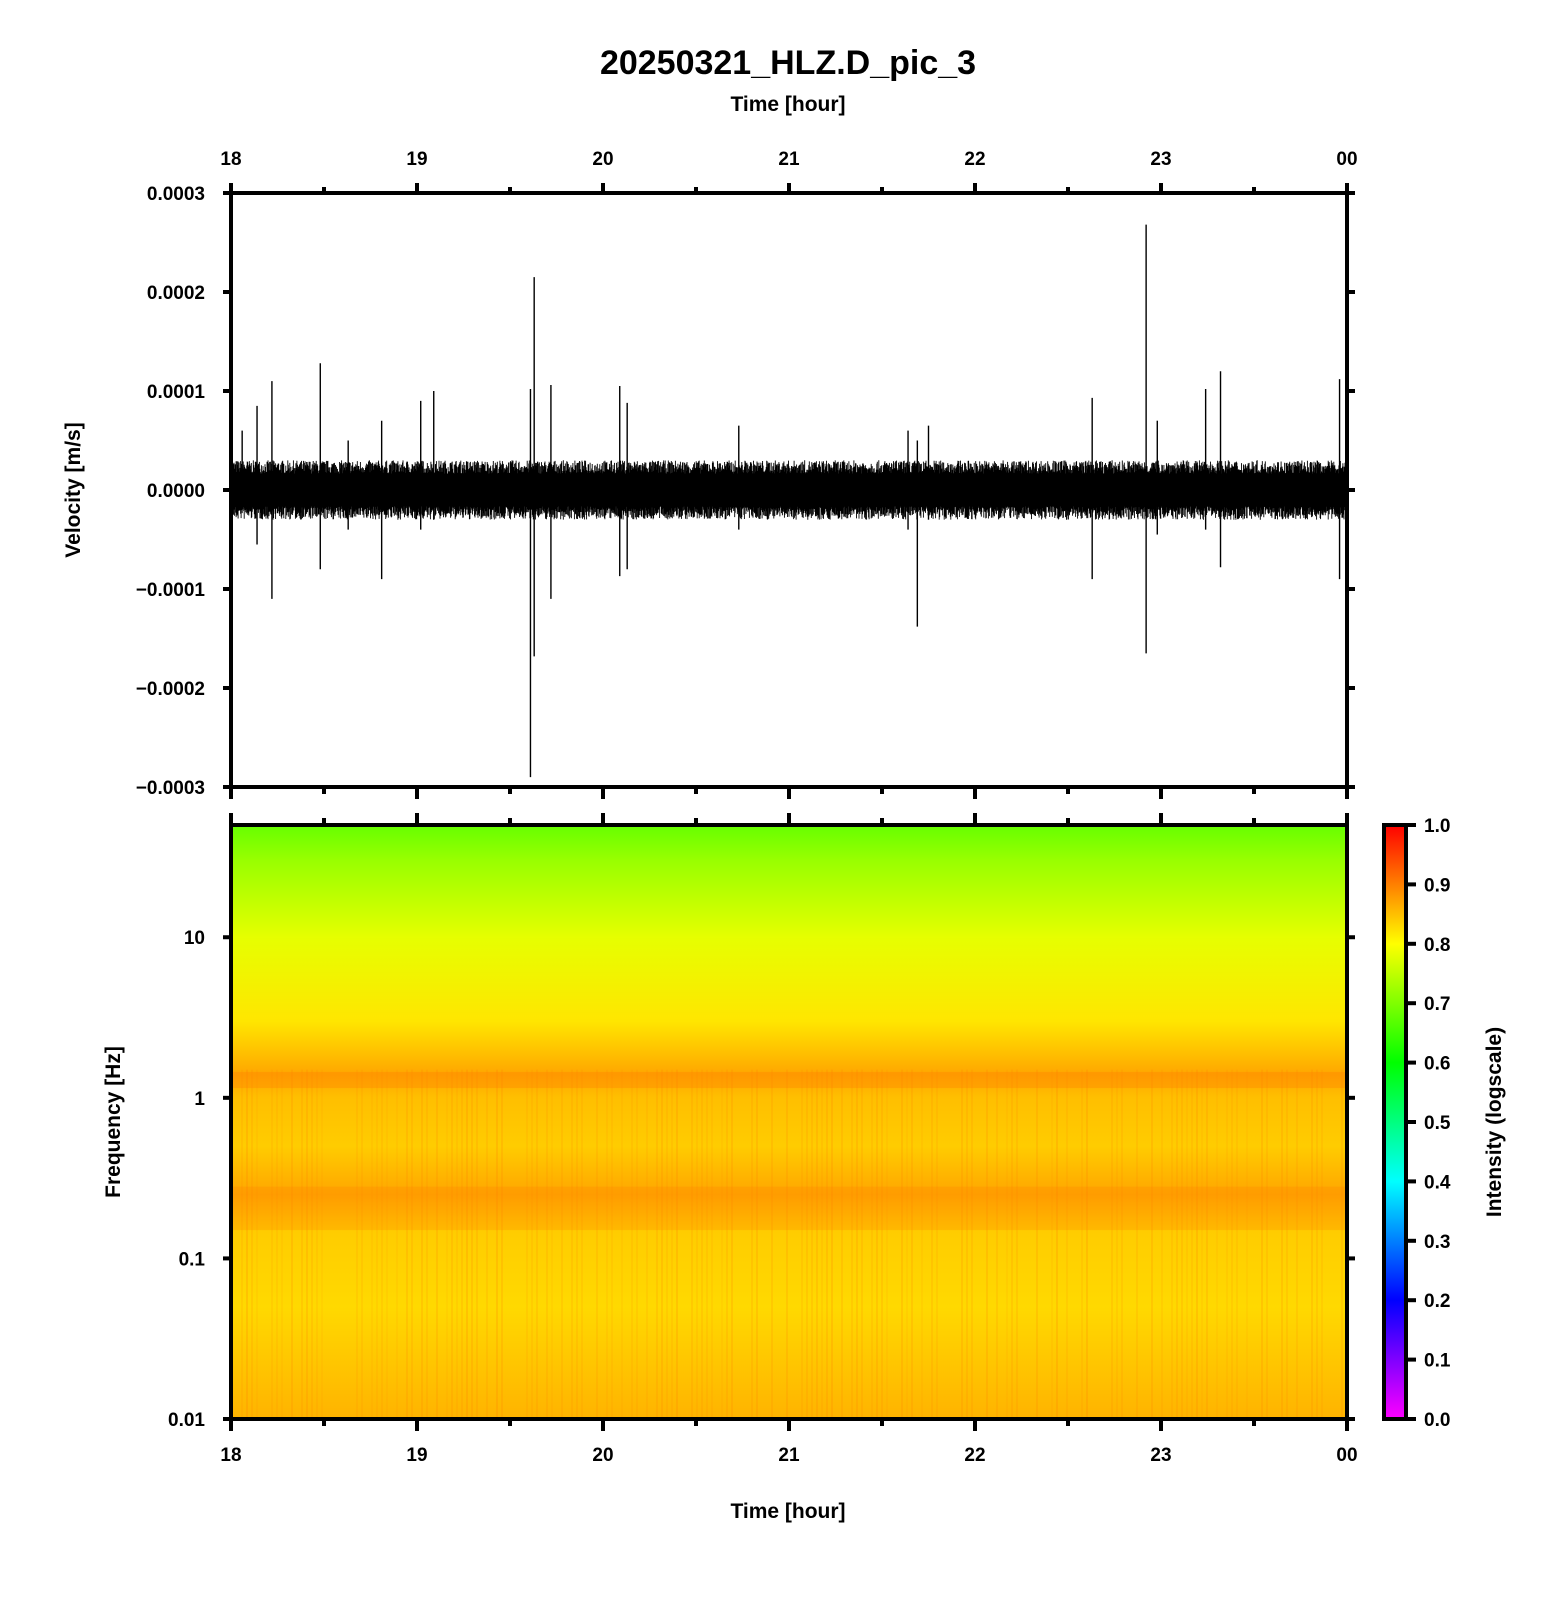 This screenshot has width=1556, height=1600. What do you see at coordinates (1346, 159) in the screenshot?
I see `top-x-tick-label: 00` at bounding box center [1346, 159].